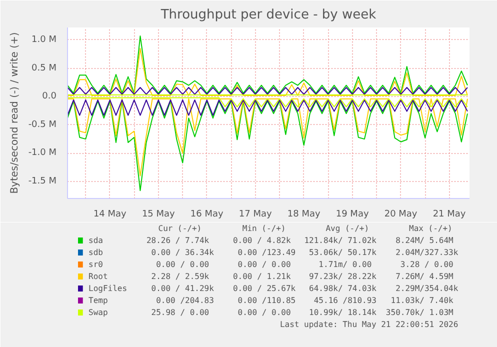 This screenshot has height=347, width=497. Describe the element at coordinates (182, 288) in the screenshot. I see `text: 0.00 / 41.29k` at that location.